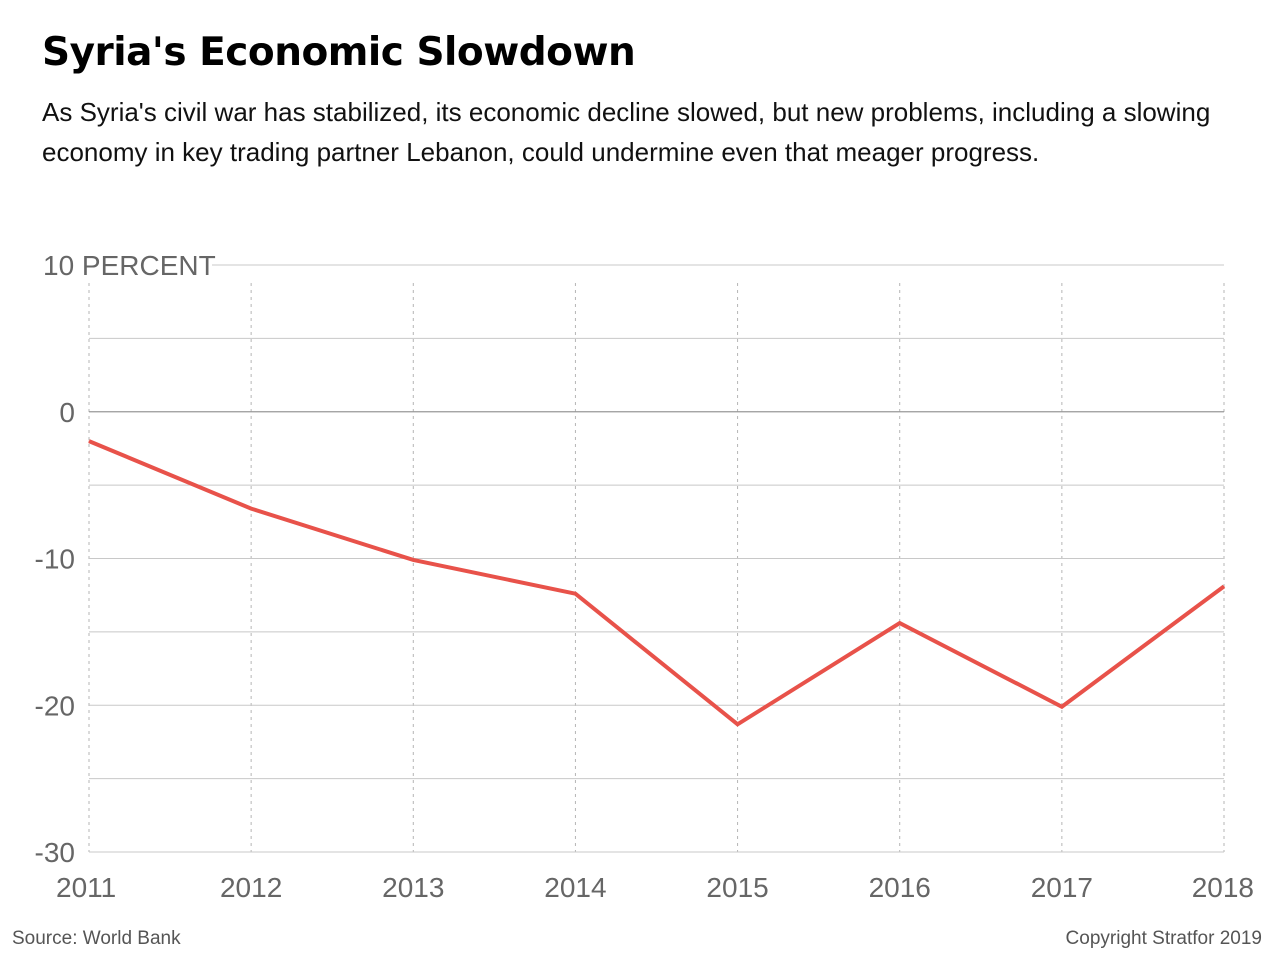 The height and width of the screenshot is (969, 1280). I want to click on y-tick-label: 0, so click(67, 412).